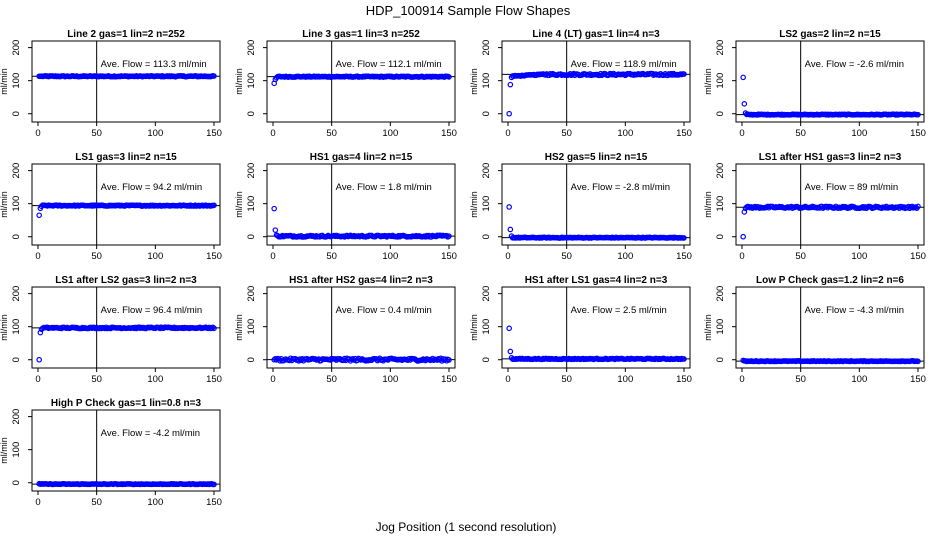  I want to click on x-axis-label: Jog Position (1 second resolution), so click(466, 527).